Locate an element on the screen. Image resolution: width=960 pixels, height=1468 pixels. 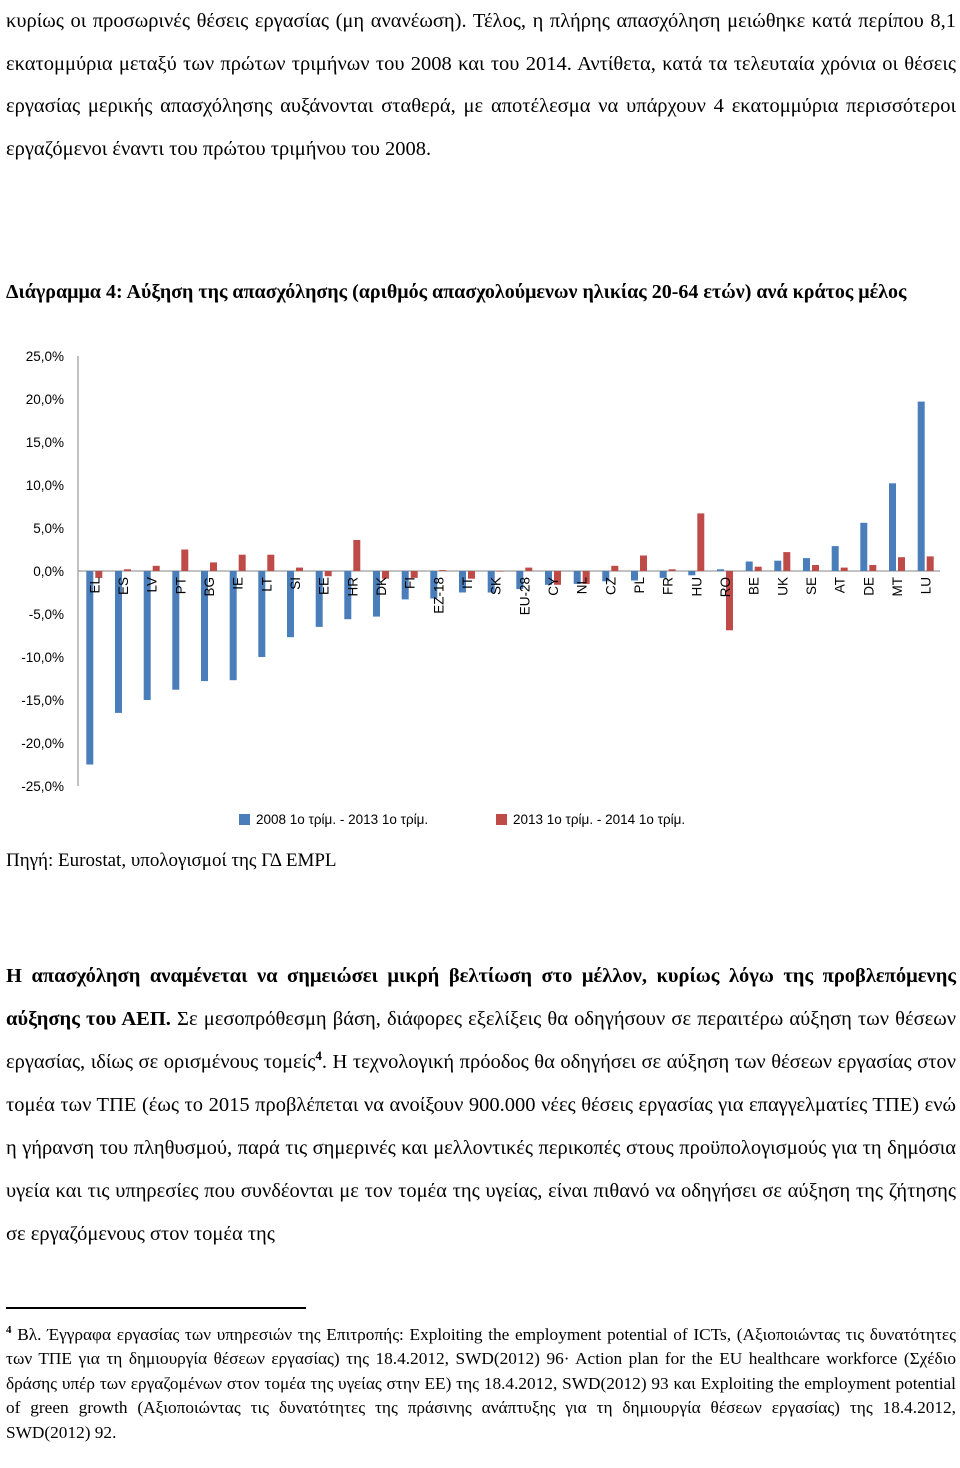
category-label: IE is located at coordinates (238, 583).